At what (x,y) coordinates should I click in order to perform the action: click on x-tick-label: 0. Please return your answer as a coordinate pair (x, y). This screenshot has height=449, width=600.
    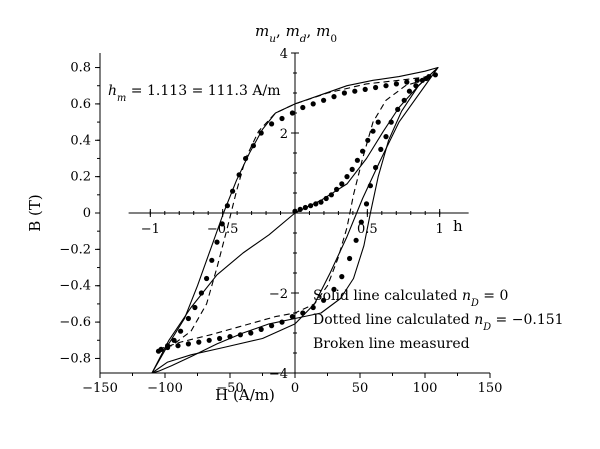
    Looking at the image, I should click on (295, 388).